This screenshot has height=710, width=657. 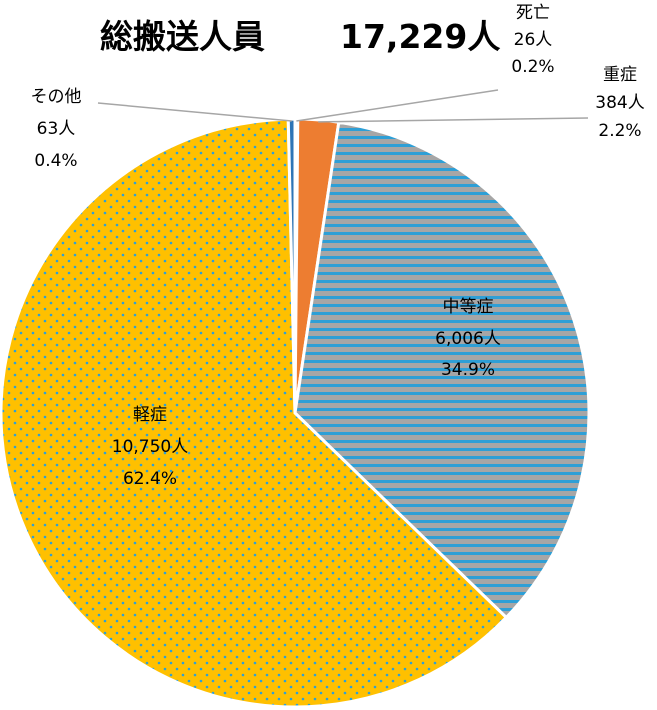 I want to click on slice-count-keisho: 10,750人, so click(x=150, y=447).